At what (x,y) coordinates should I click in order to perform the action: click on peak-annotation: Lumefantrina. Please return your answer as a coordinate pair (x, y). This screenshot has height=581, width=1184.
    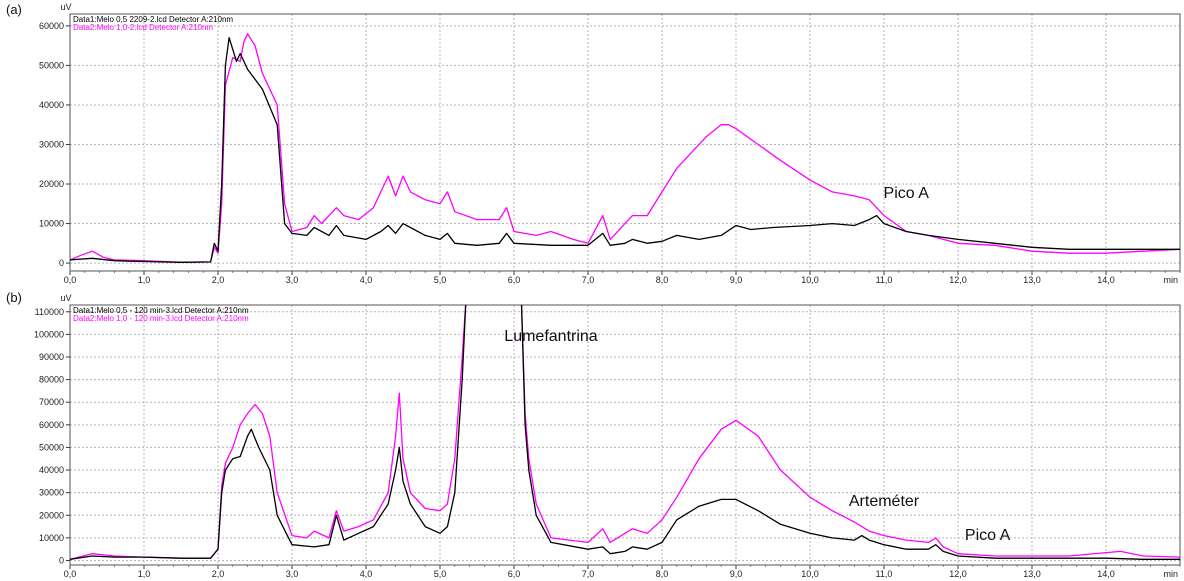
    Looking at the image, I should click on (550, 336).